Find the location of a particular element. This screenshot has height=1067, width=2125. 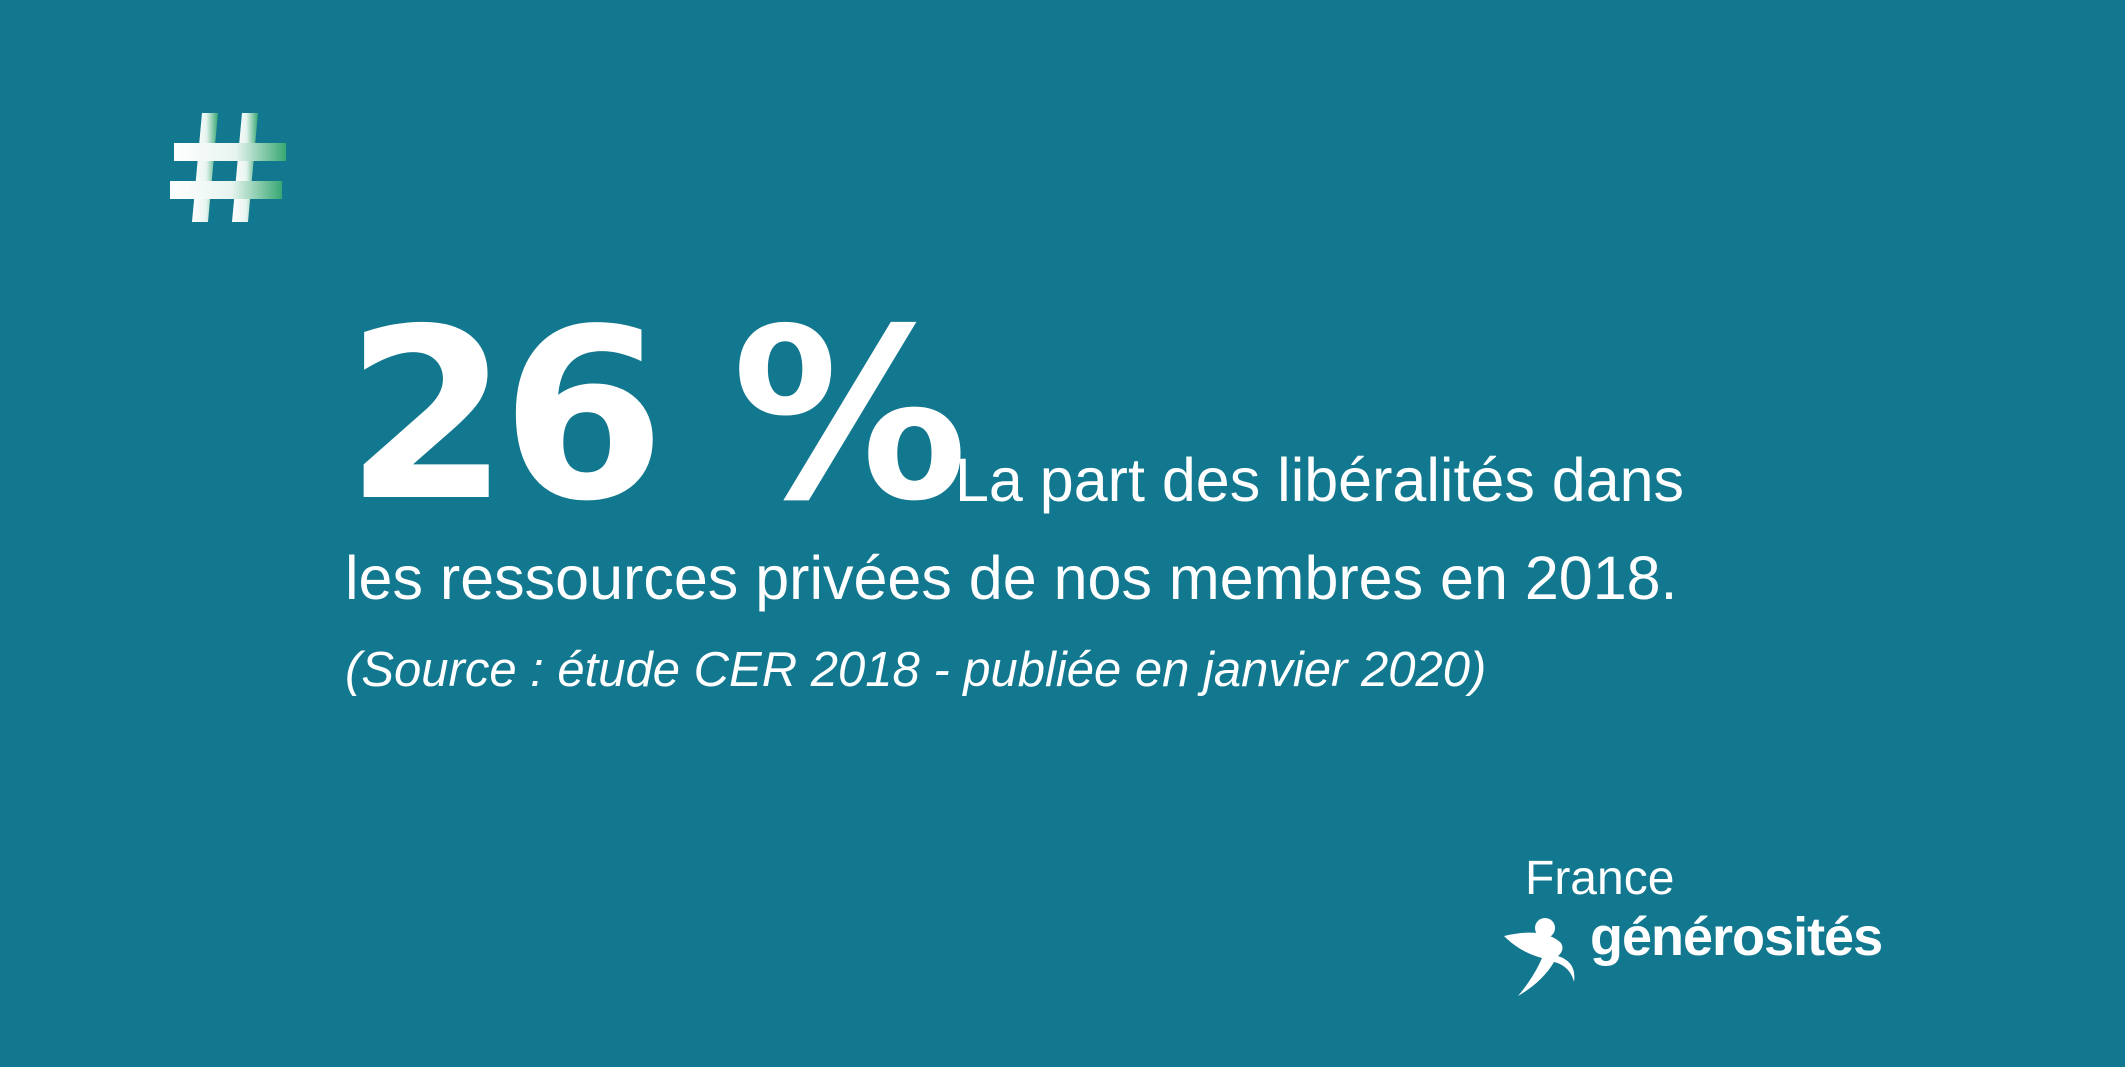

figure-swoosh-icon is located at coordinates (1542, 955).